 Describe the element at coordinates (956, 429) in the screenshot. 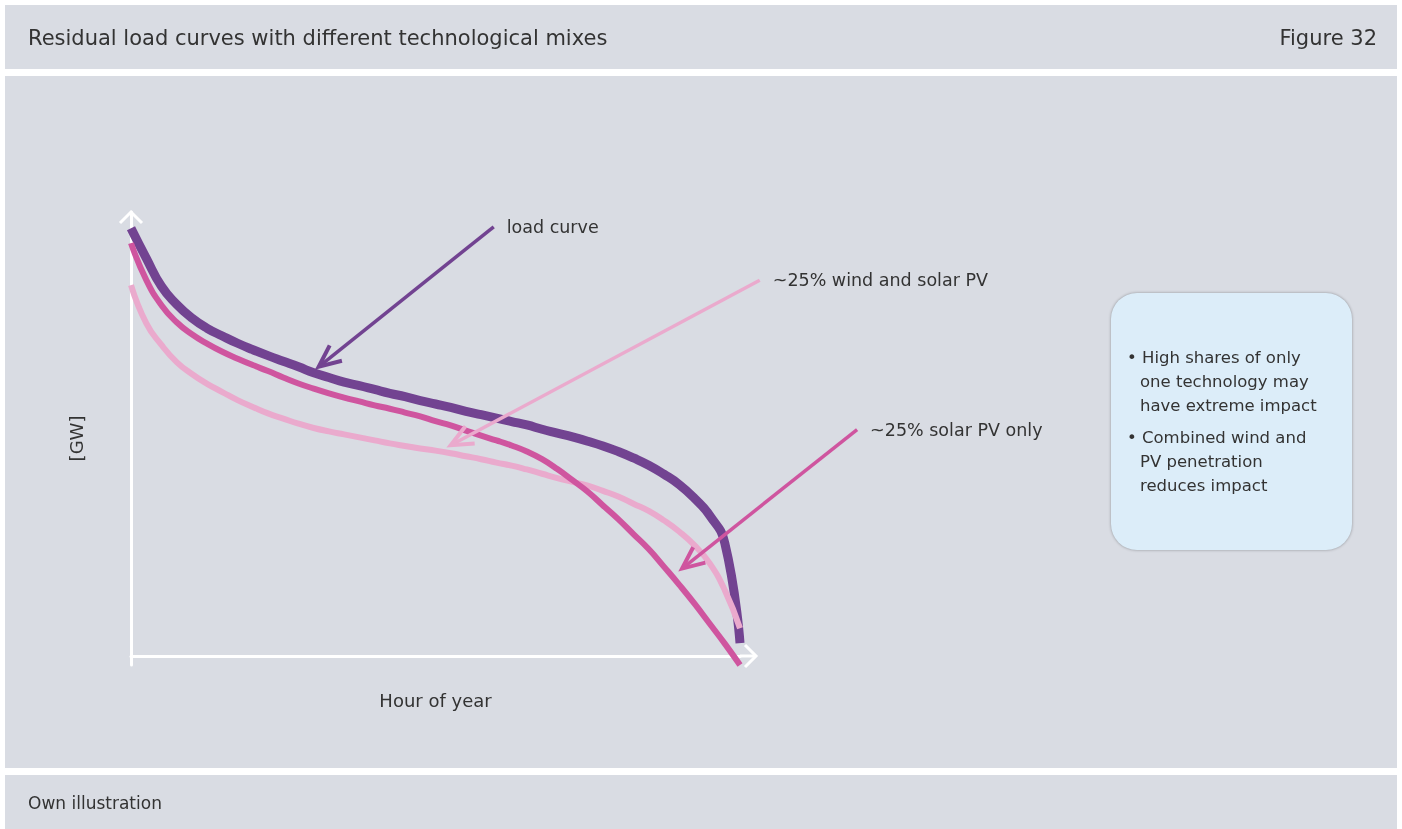

I see `text: ~25% solar PV only` at that location.